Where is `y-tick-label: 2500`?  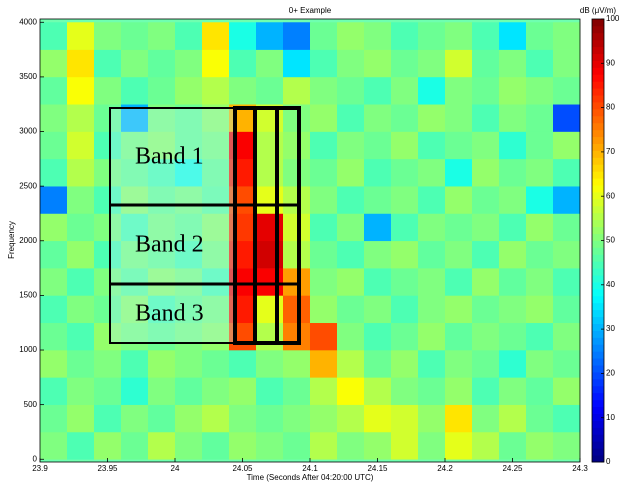
y-tick-label: 2500 is located at coordinates (28, 185).